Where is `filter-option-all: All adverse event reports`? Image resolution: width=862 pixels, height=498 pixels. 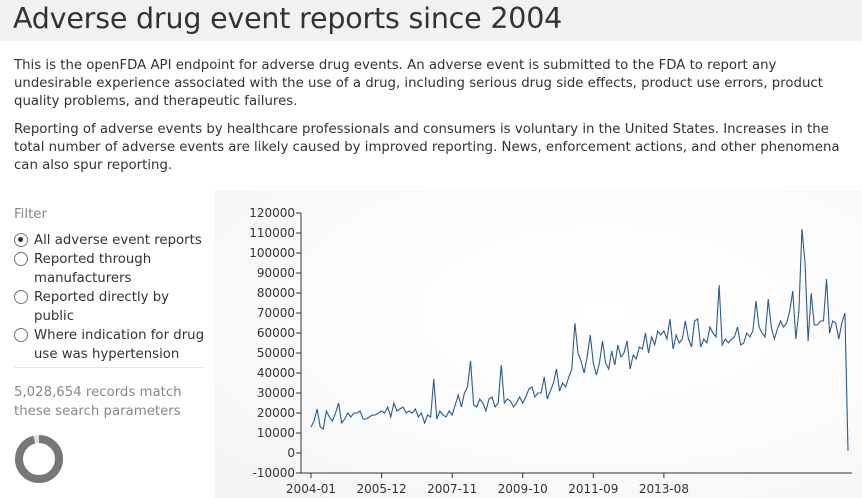
filter-option-all: All adverse event reports is located at coordinates (110, 240).